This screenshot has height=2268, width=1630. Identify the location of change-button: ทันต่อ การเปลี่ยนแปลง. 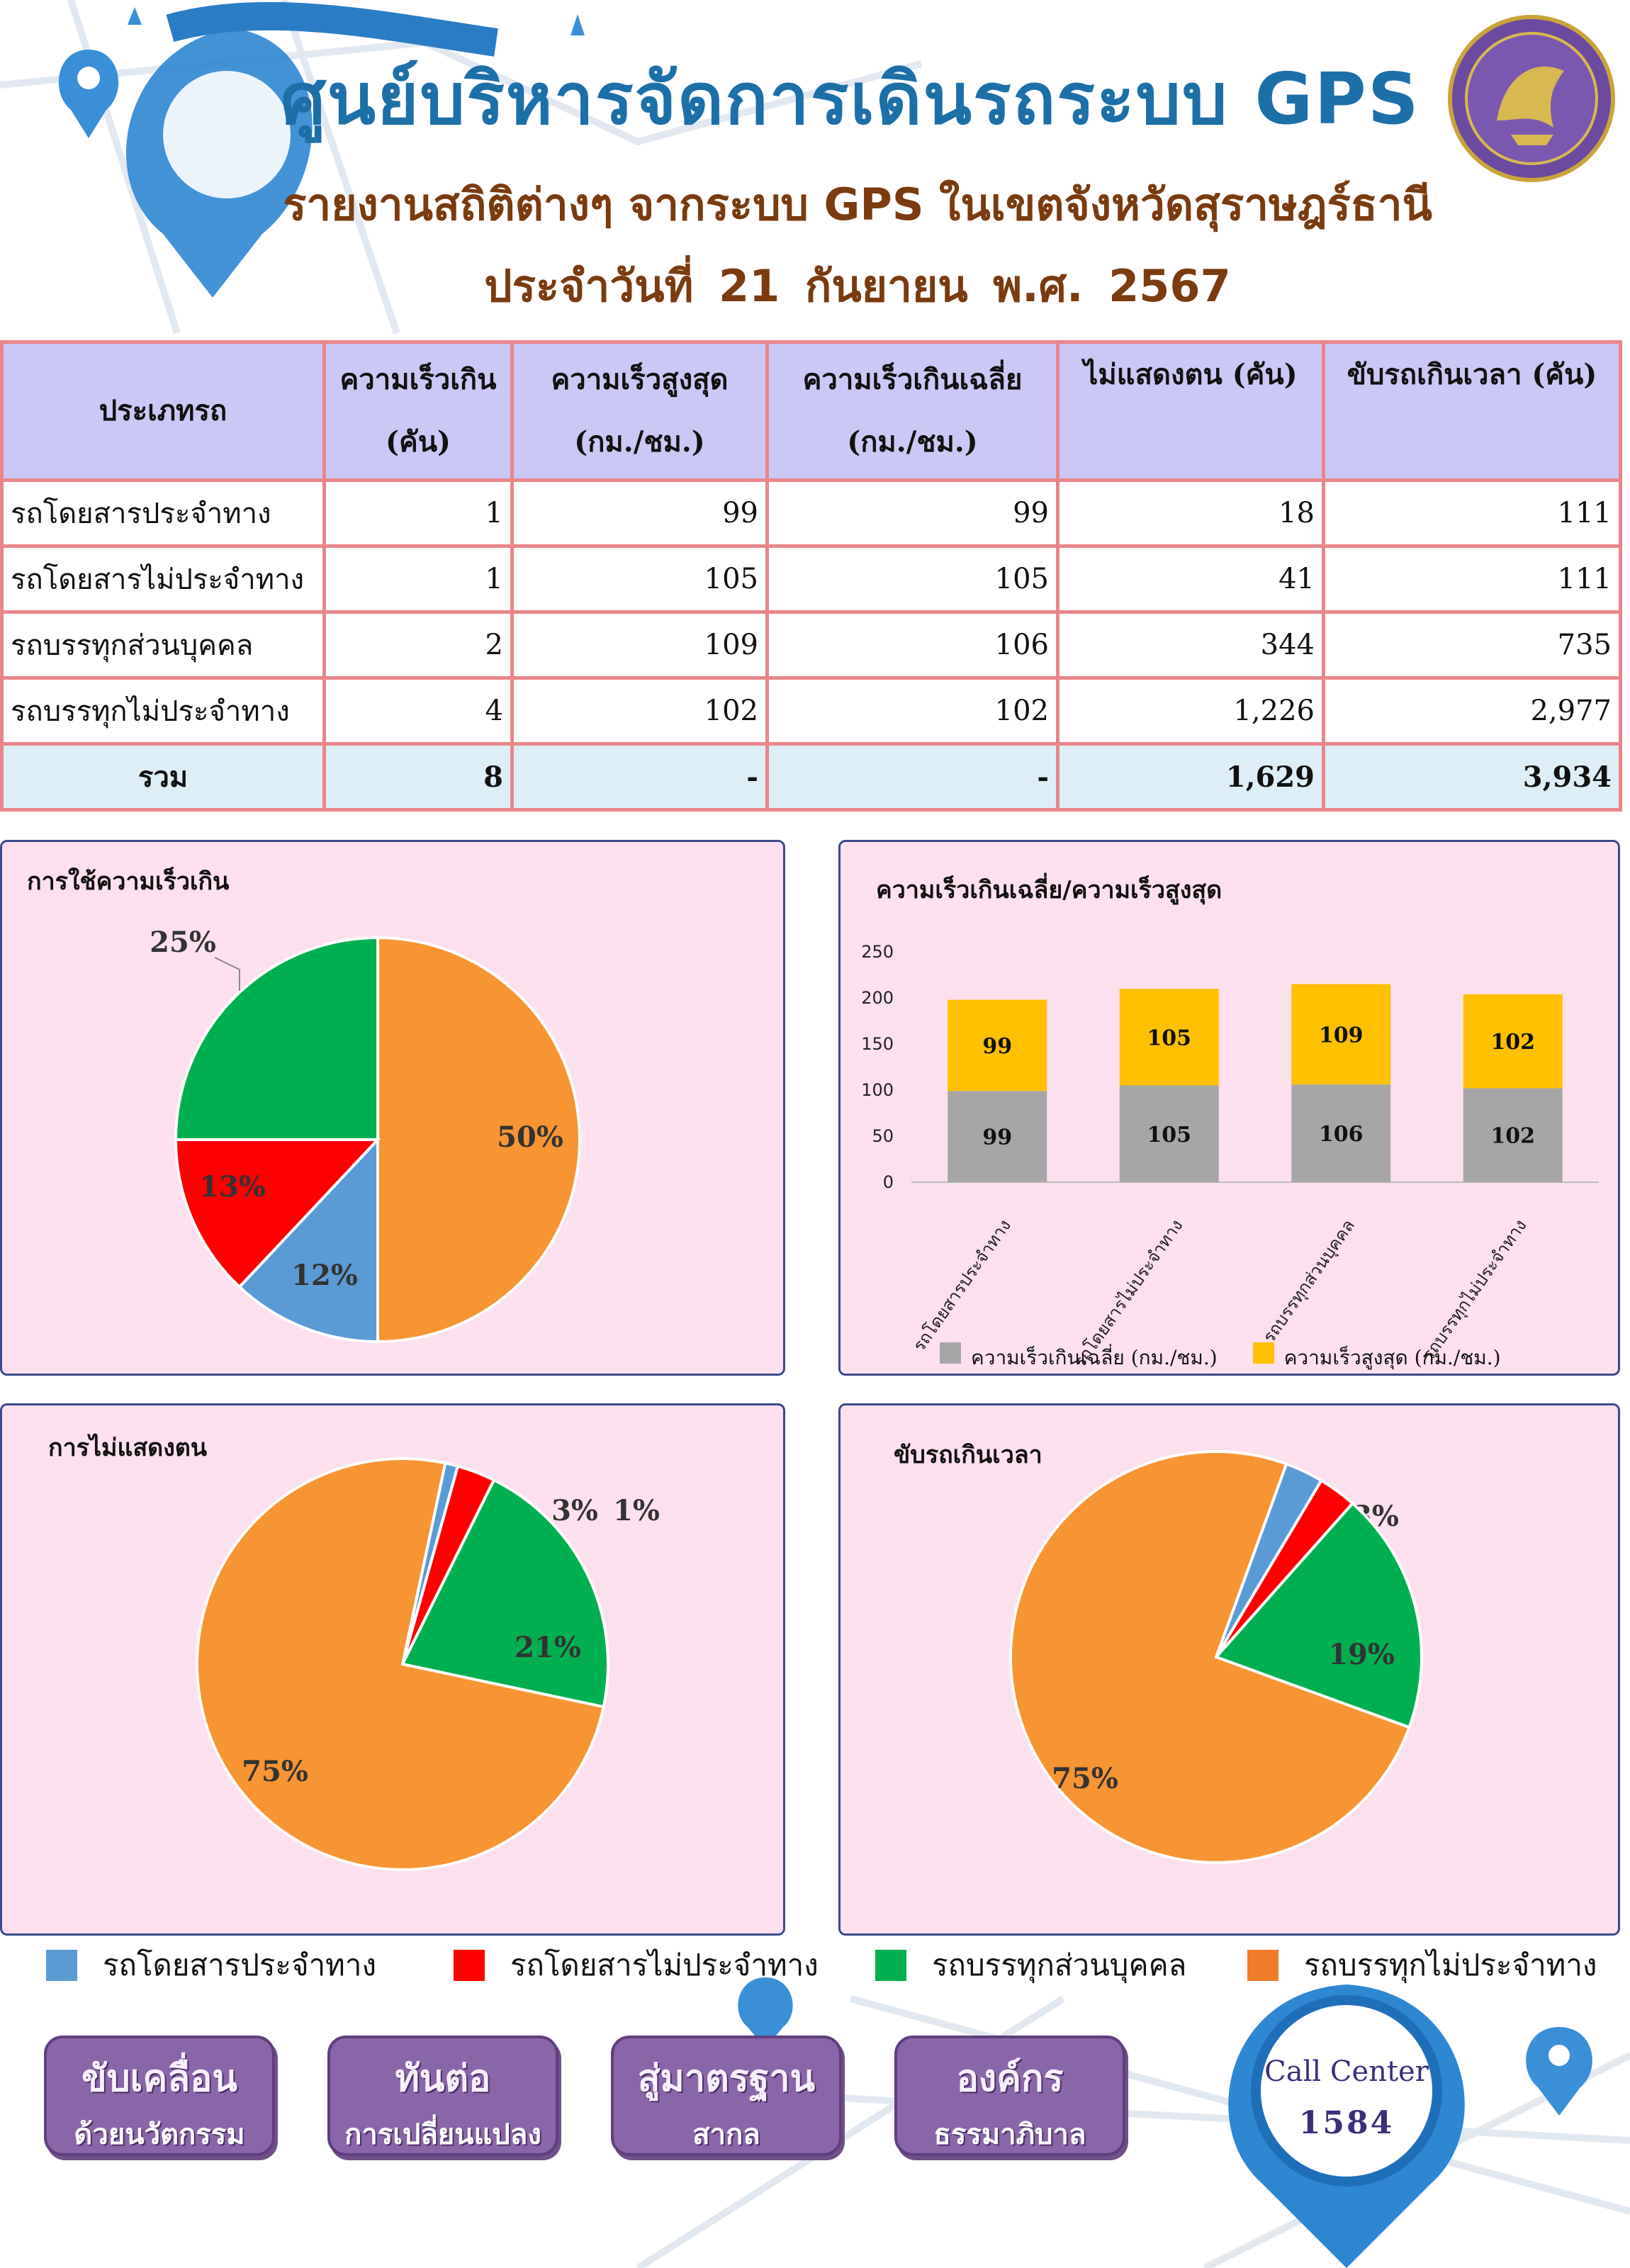
(442, 2096).